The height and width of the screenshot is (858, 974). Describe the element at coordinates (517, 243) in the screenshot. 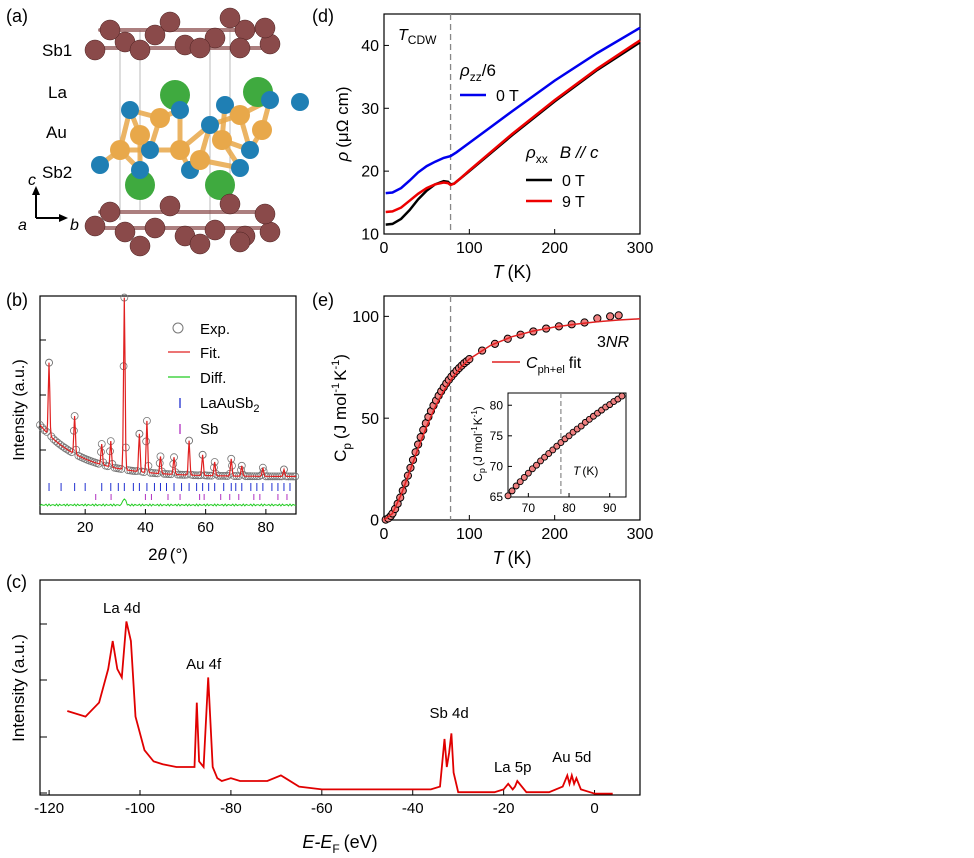

I see `x-ticks: 0 100 200 300` at that location.